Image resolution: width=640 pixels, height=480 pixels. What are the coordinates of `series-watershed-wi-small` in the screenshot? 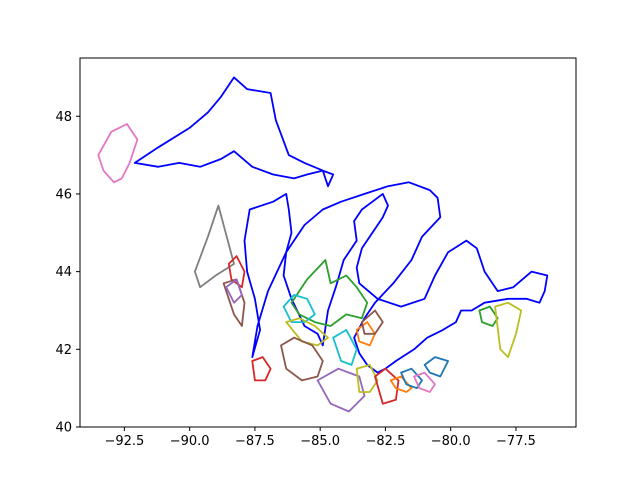 It's located at (234, 291).